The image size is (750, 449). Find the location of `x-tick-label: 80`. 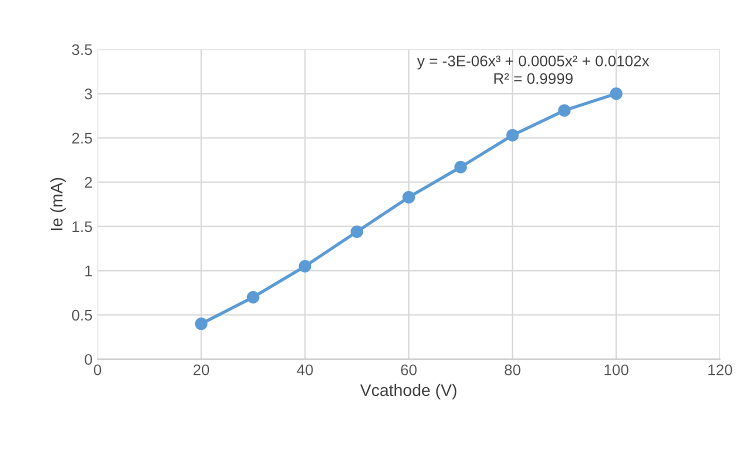

x-tick-label: 80 is located at coordinates (512, 370).